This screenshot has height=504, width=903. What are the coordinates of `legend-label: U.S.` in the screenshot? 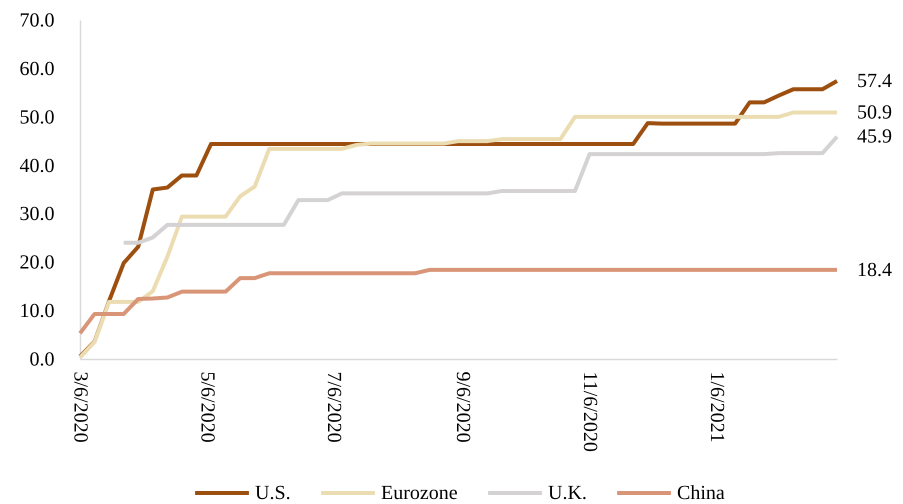 It's located at (273, 493).